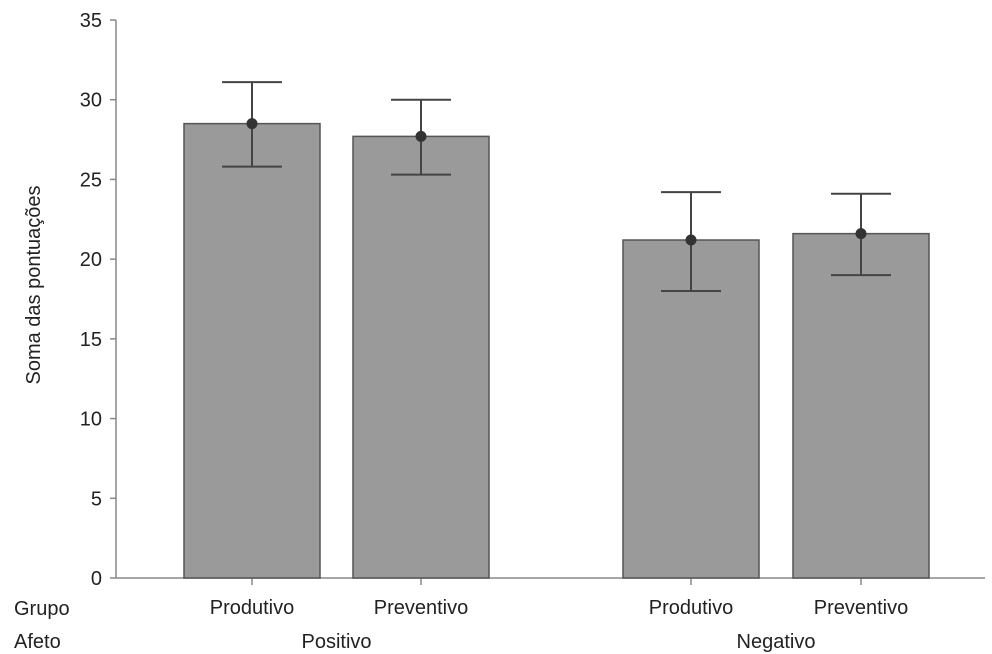  What do you see at coordinates (336, 642) in the screenshot?
I see `group-label: Positivo` at bounding box center [336, 642].